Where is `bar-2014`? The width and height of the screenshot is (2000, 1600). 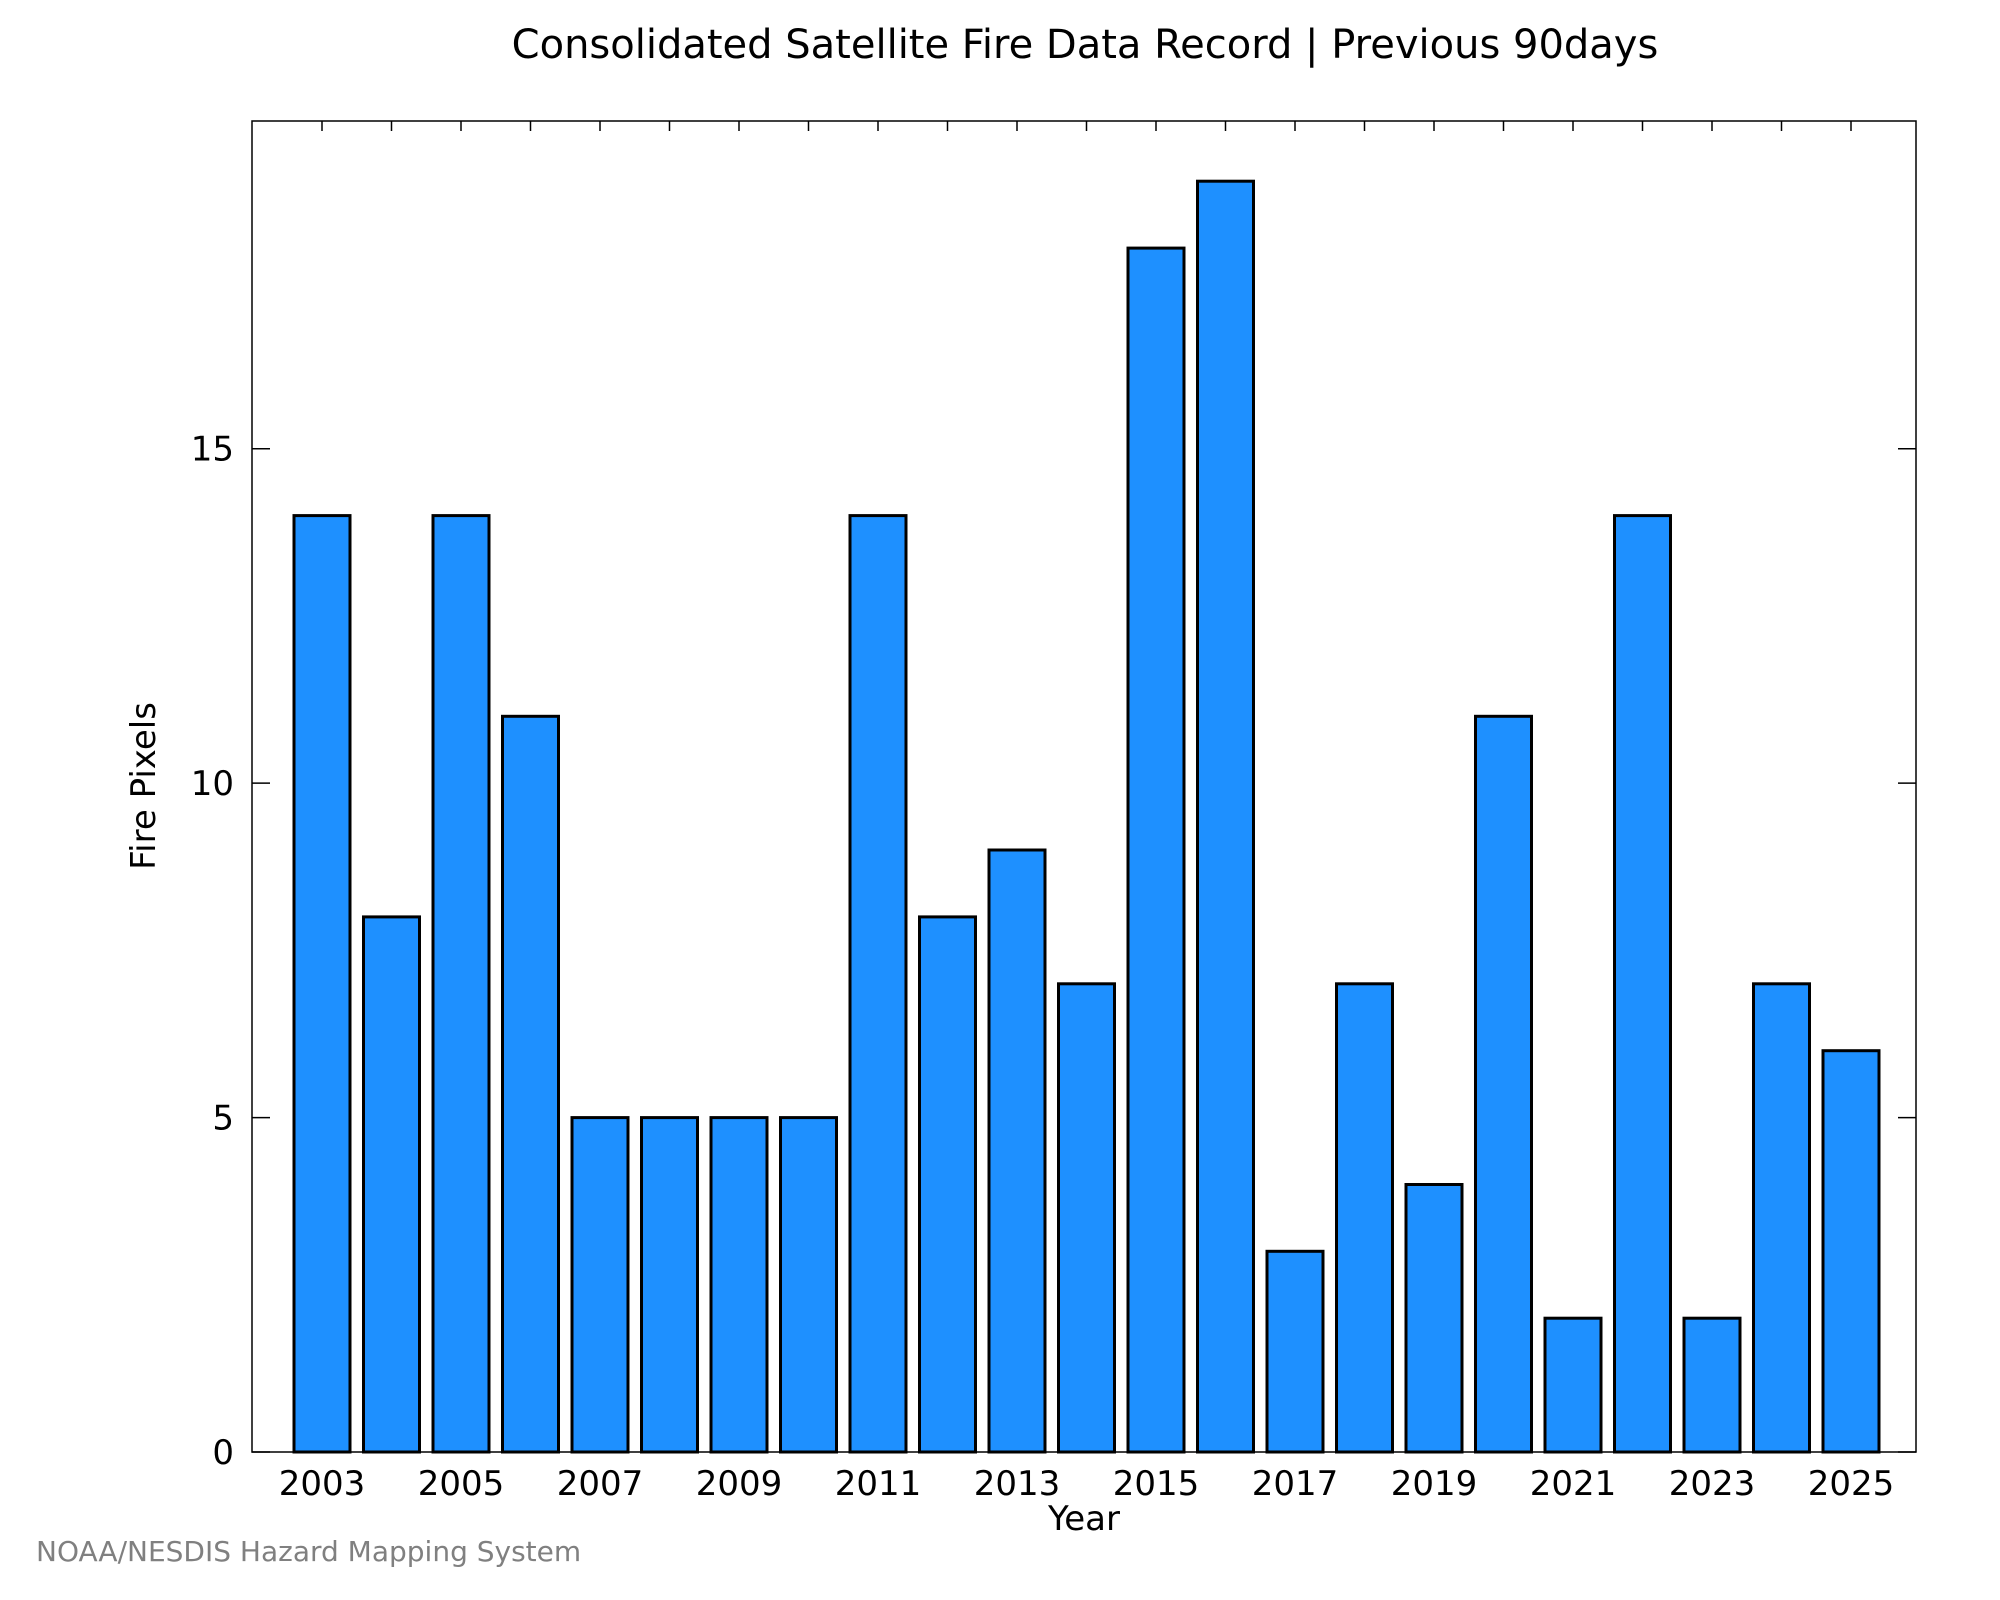 bar-2014 is located at coordinates (1086, 1218).